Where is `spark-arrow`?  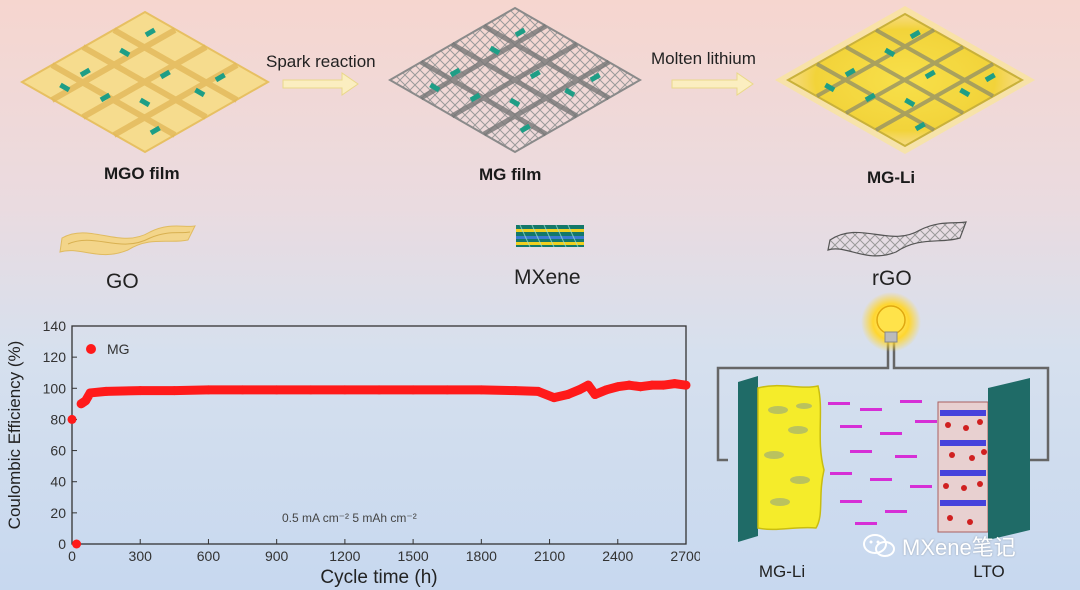 spark-arrow is located at coordinates (320, 84).